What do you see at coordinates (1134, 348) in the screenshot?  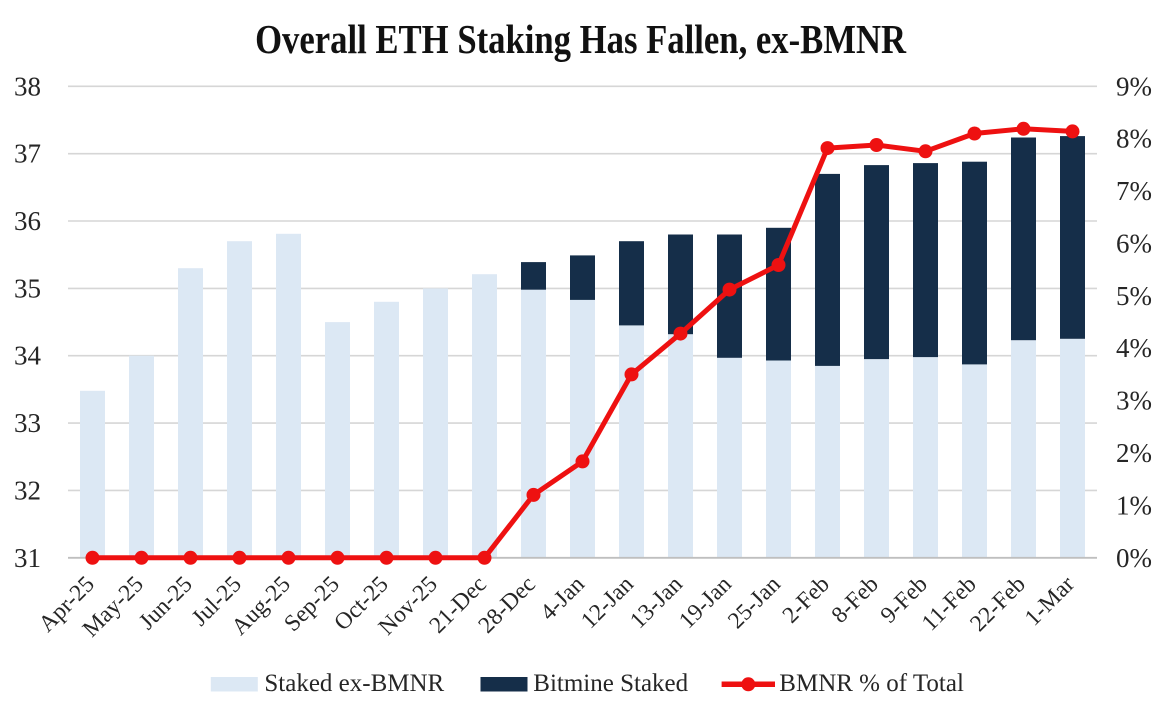 I see `svg-text: 4%` at bounding box center [1134, 348].